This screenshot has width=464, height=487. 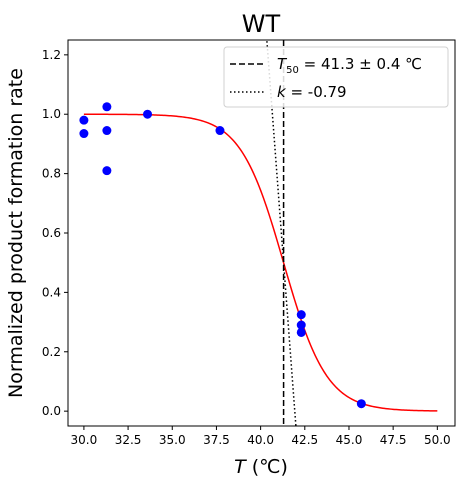 What do you see at coordinates (260, 440) in the screenshot?
I see `x-tick-label: 40.0` at bounding box center [260, 440].